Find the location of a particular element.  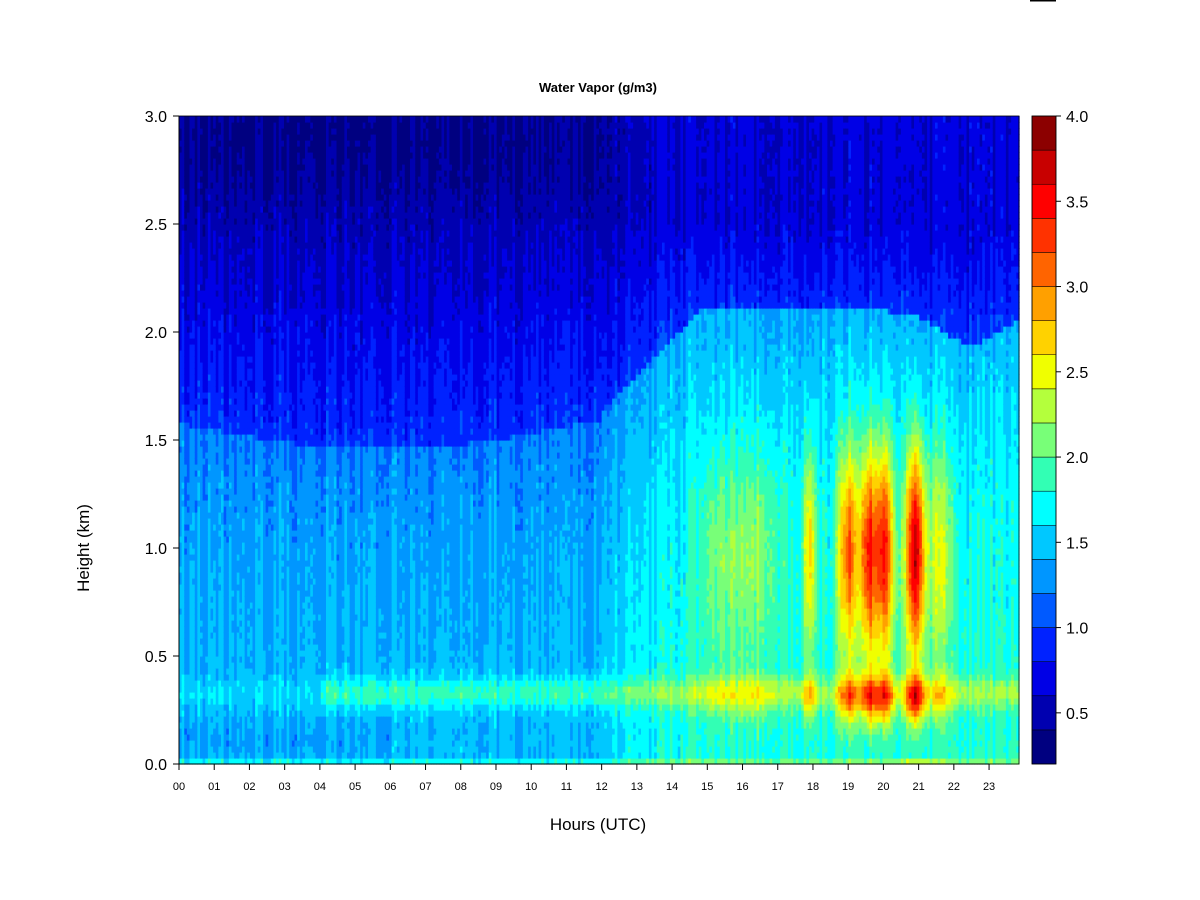

corner-mark is located at coordinates (1043, 1).